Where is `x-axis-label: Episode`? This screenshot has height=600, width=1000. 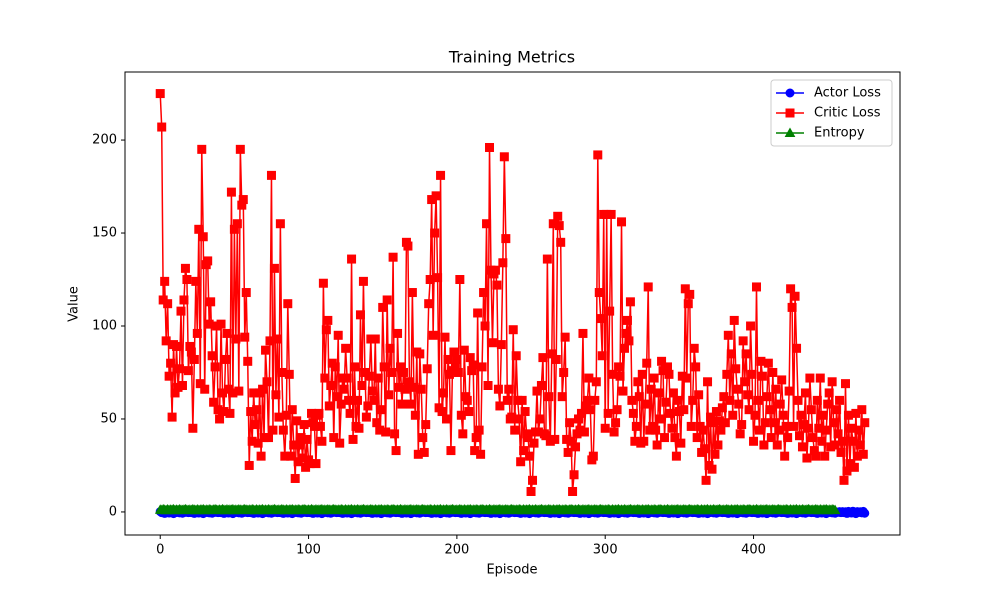
x-axis-label: Episode is located at coordinates (511, 570).